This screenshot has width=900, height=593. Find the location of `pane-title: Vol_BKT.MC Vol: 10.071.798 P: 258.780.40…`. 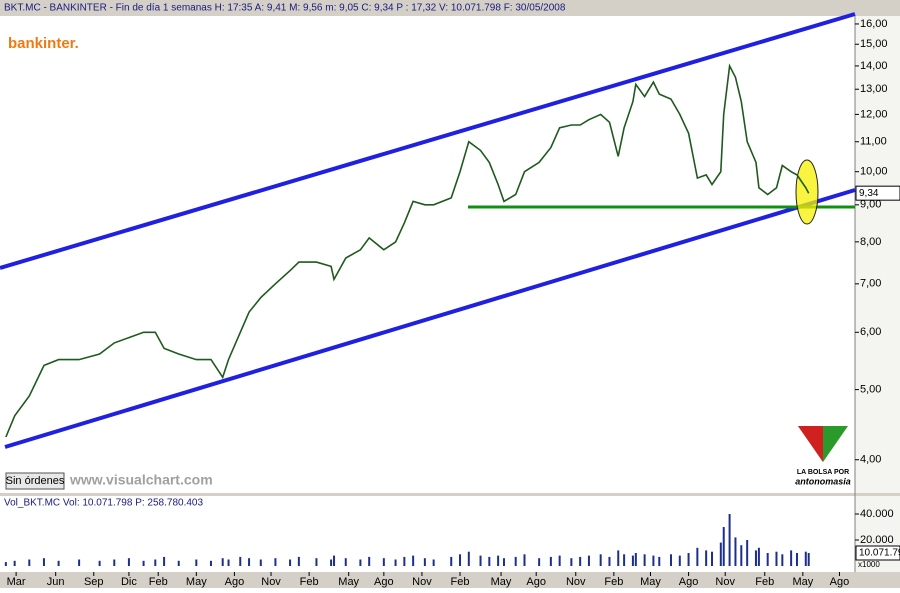

pane-title: Vol_BKT.MC Vol: 10.071.798 P: 258.780.40… is located at coordinates (103, 503).